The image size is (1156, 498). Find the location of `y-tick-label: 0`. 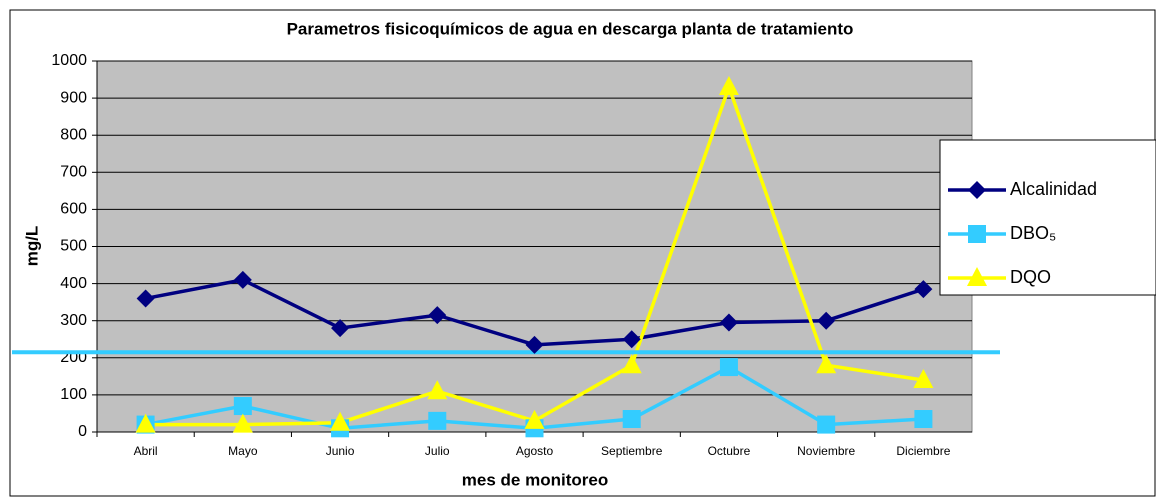

y-tick-label: 0 is located at coordinates (82, 431).